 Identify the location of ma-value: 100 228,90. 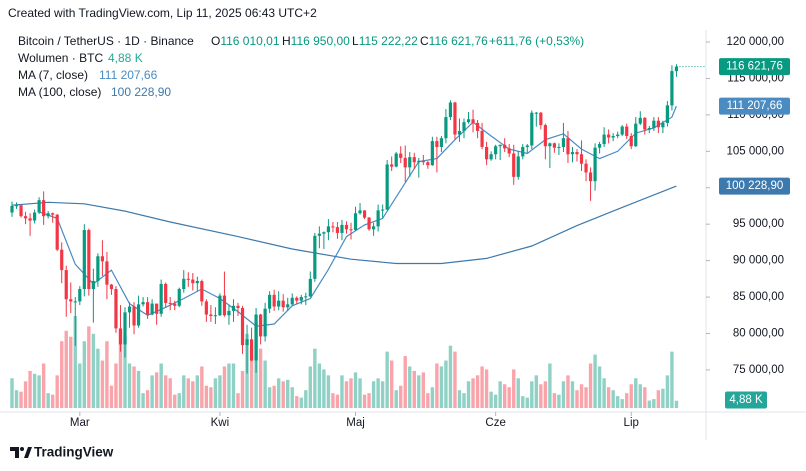
(141, 92).